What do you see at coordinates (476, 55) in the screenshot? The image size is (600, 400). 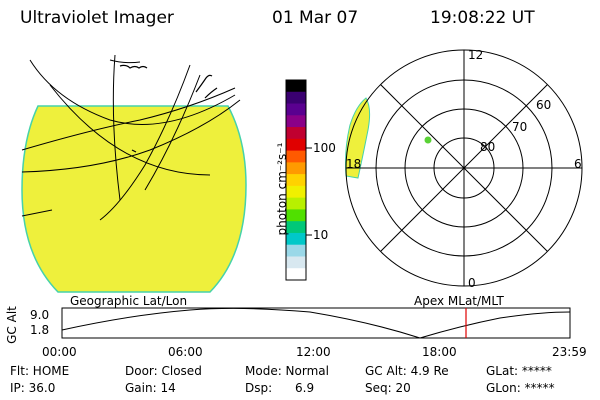 I see `mlt-label-top: 12` at bounding box center [476, 55].